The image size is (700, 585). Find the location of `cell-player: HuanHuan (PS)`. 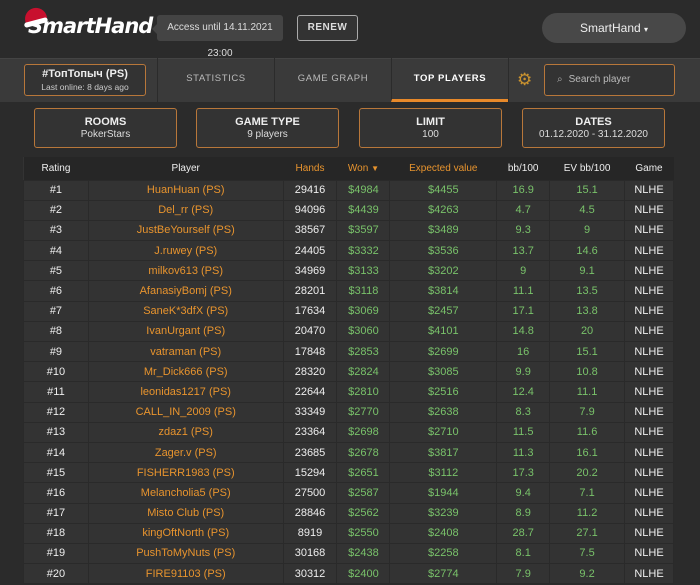

cell-player: HuanHuan (PS) is located at coordinates (185, 190).